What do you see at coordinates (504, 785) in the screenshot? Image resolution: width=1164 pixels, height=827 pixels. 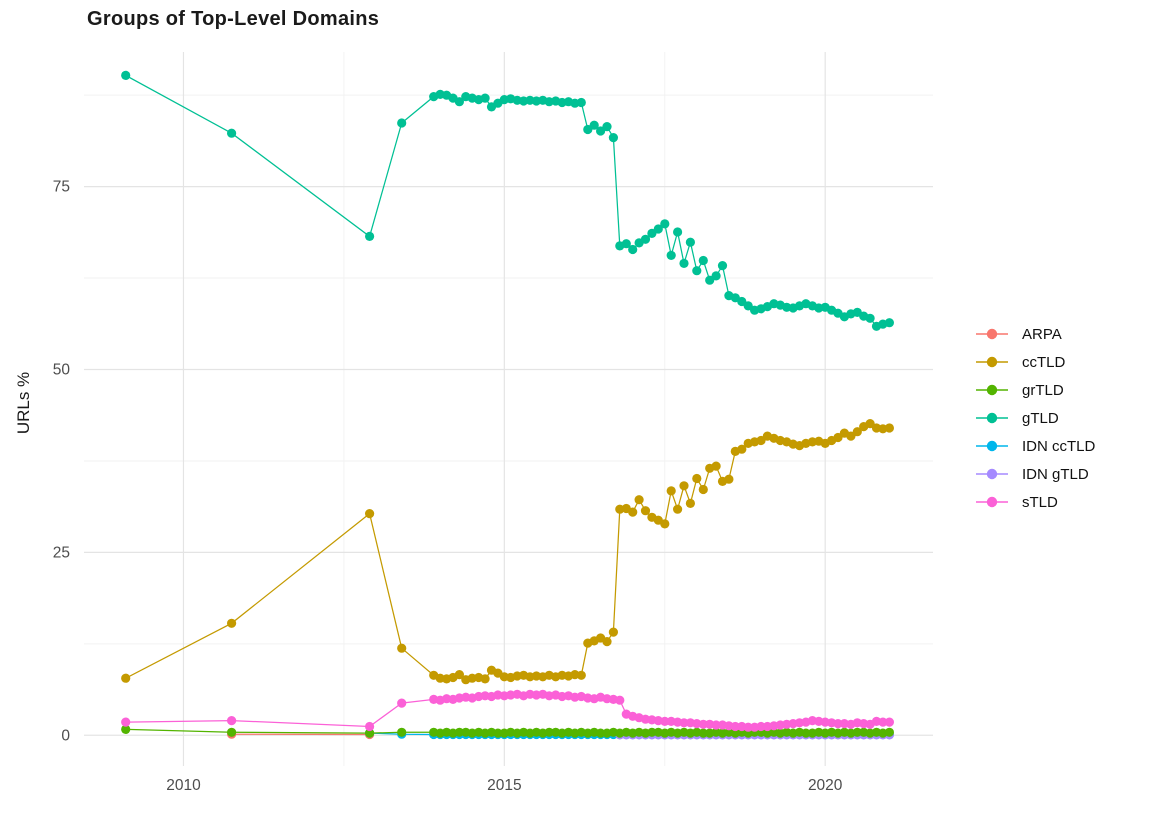 I see `x-axis-labels: 2010 2015 2020` at bounding box center [504, 785].